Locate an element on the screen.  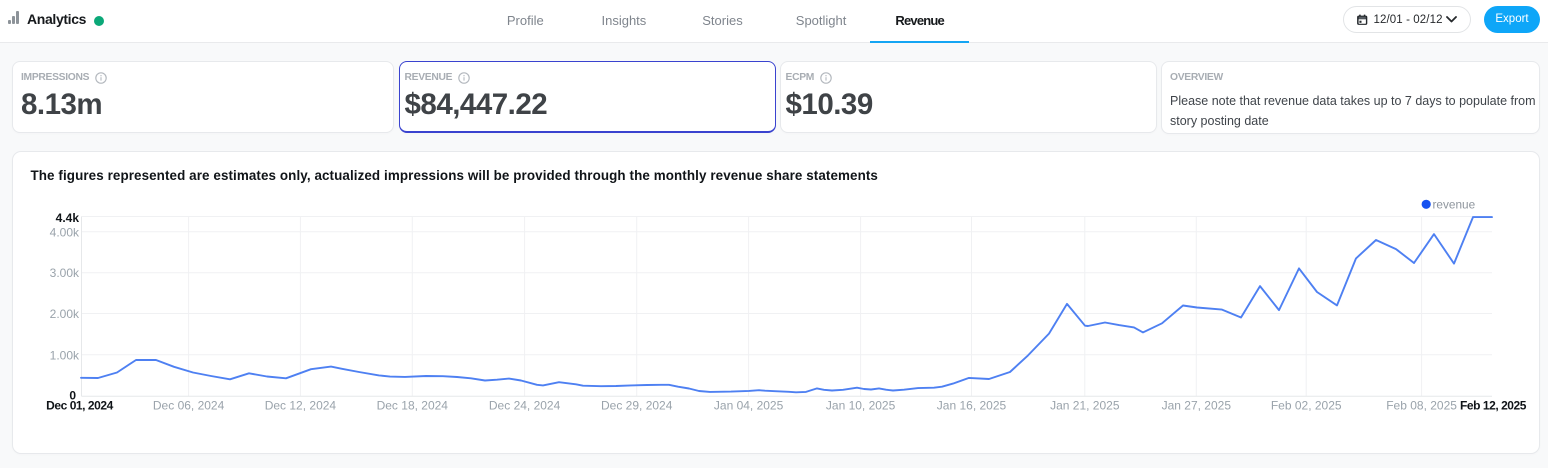
svg-text: Jan 04, 2025 is located at coordinates (749, 406).